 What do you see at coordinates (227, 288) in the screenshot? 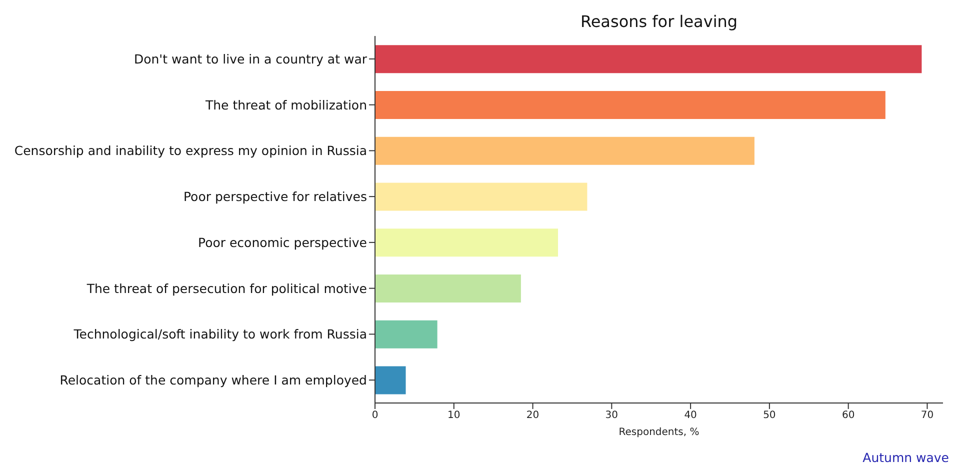
I see `y-tick-label: The threat of persecution for political motive` at bounding box center [227, 288].